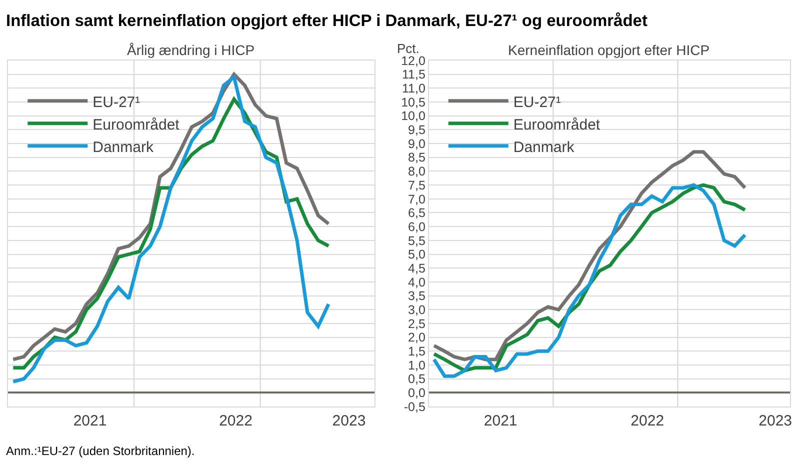  What do you see at coordinates (417, 143) in the screenshot?
I see `y-tick-label: 9,0` at bounding box center [417, 143].